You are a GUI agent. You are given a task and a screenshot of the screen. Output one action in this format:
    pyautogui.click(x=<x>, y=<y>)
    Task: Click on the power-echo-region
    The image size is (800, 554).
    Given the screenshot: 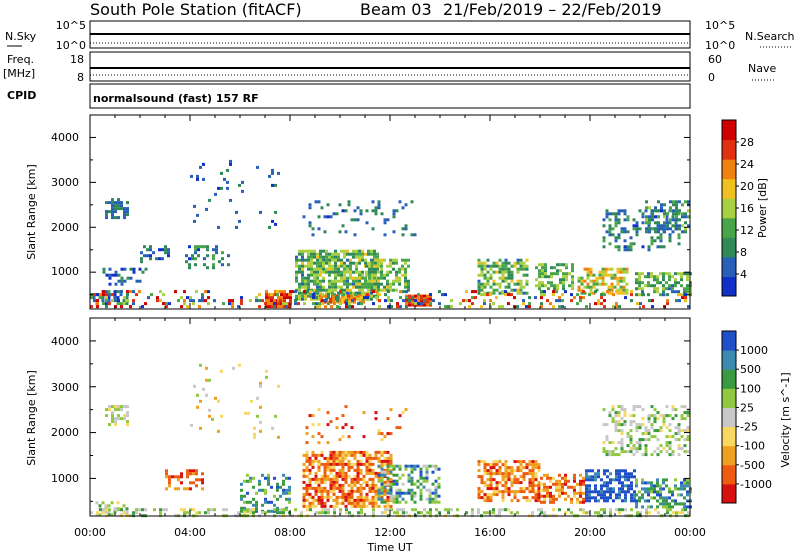 What is the action you would take?
    pyautogui.click(x=387, y=275)
    